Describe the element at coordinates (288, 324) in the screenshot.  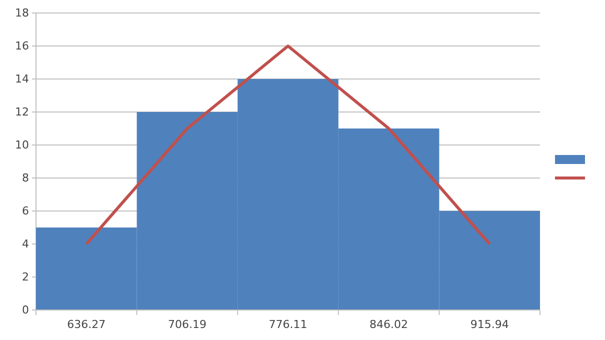
I see `x-tick-label: 776.11` at that location.